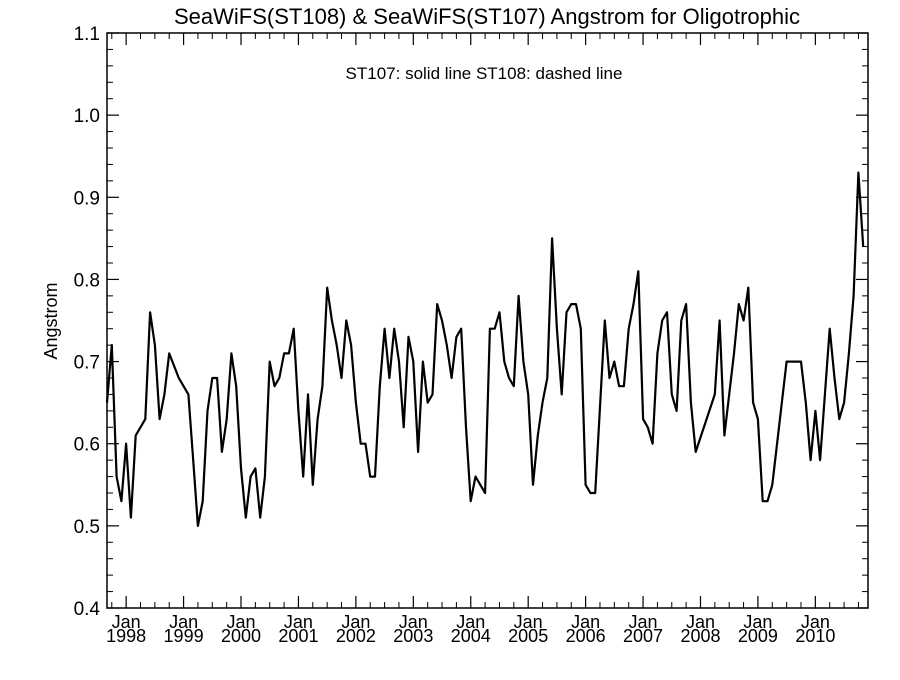 This screenshot has width=900, height=680. What do you see at coordinates (758, 636) in the screenshot?
I see `x-tick-label-year: 2009` at bounding box center [758, 636].